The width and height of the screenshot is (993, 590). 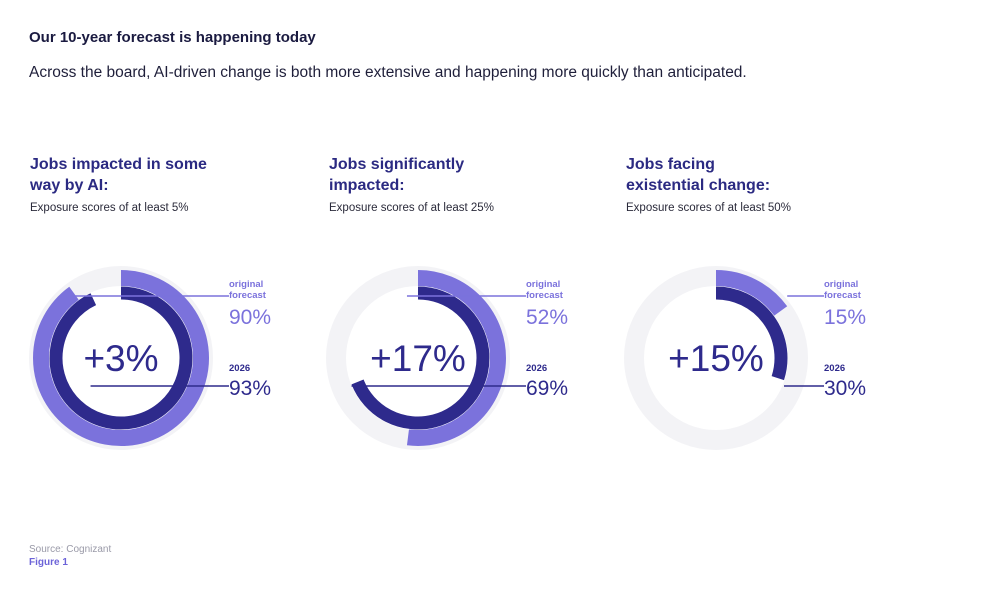 I want to click on panel-1-center-label: +3%, so click(x=120, y=358).